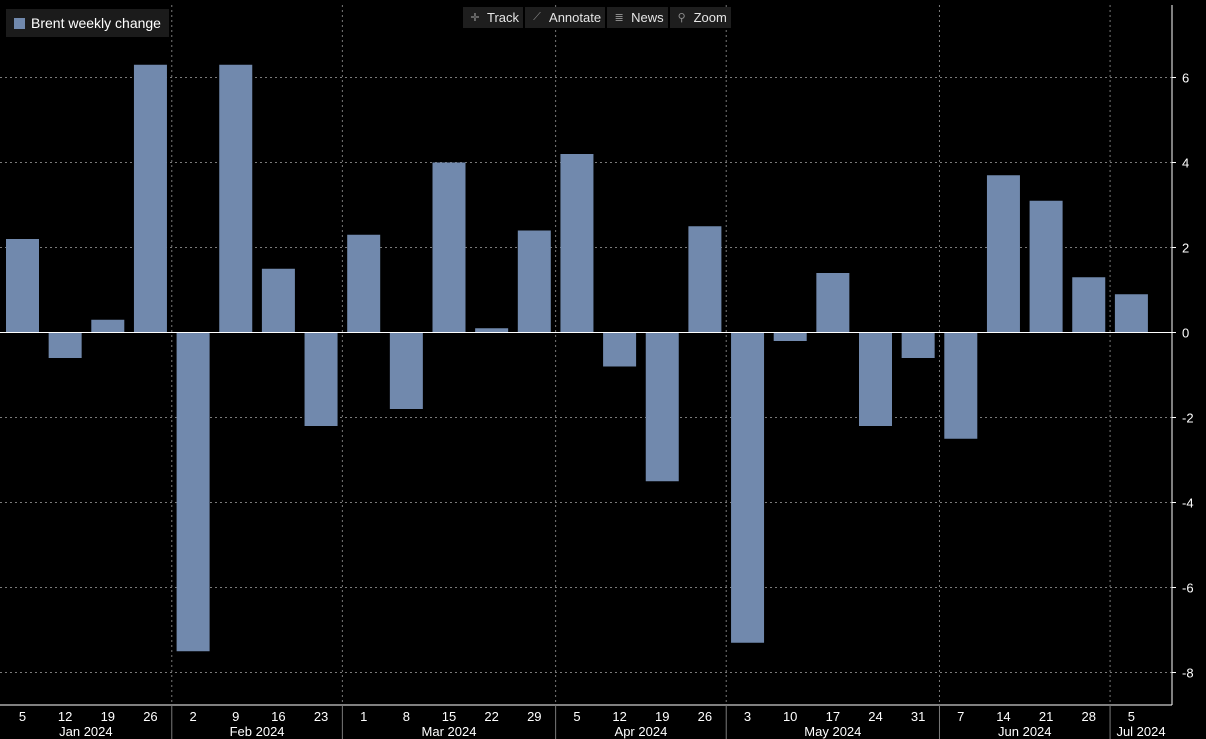 Image resolution: width=1206 pixels, height=739 pixels. I want to click on x-tick-label: 2, so click(192, 716).